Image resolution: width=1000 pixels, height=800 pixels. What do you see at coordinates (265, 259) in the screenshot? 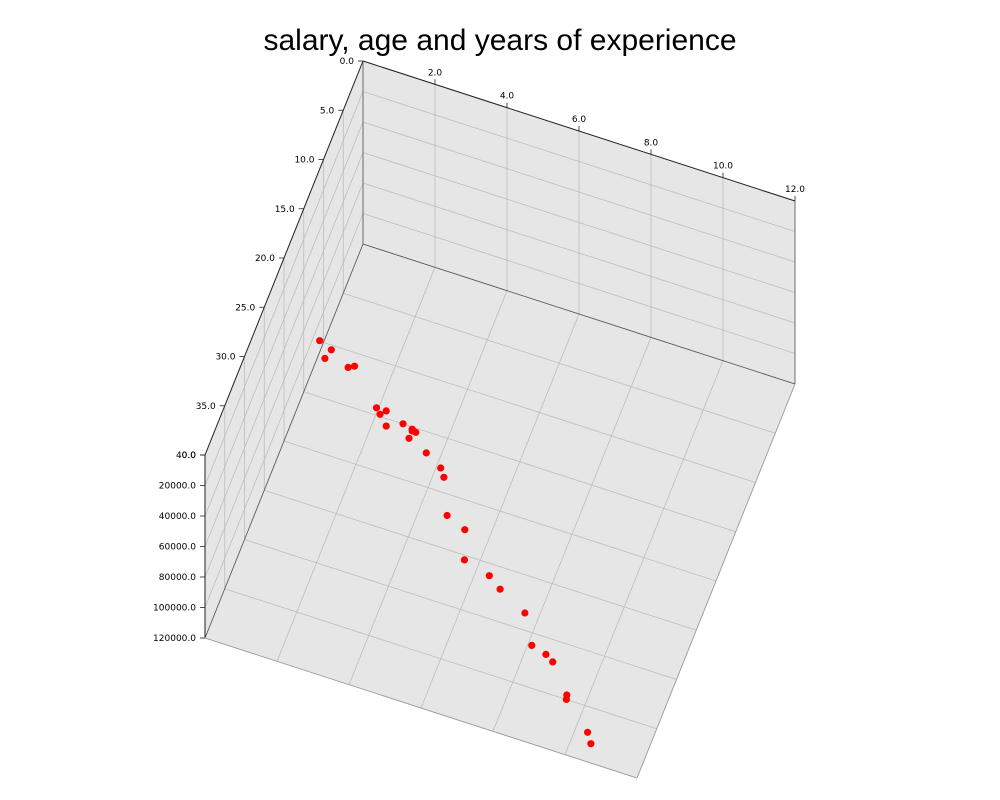
I see `y-tick-label: 20.0` at bounding box center [265, 259].